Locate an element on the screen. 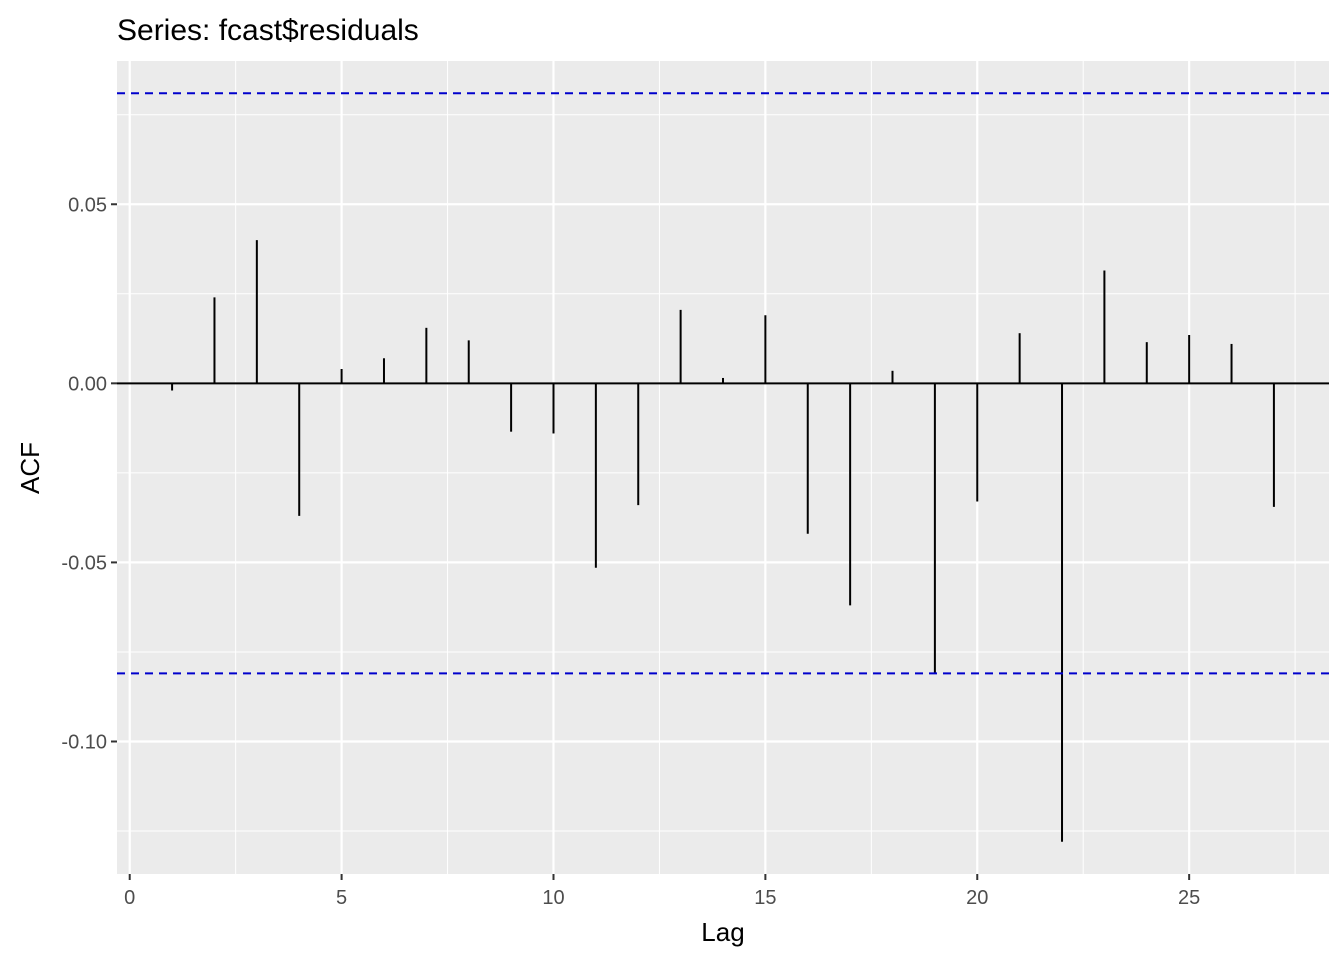 Image resolution: width=1344 pixels, height=960 pixels. x-axis: 0 5 10 15 20 25 is located at coordinates (662, 891).